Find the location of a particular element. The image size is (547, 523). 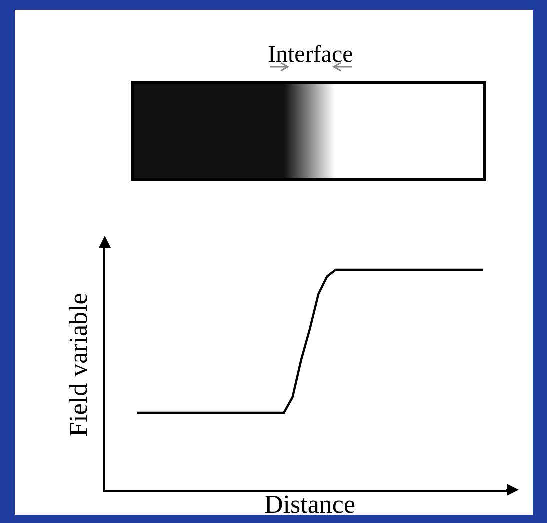

text: Interface is located at coordinates (311, 55).